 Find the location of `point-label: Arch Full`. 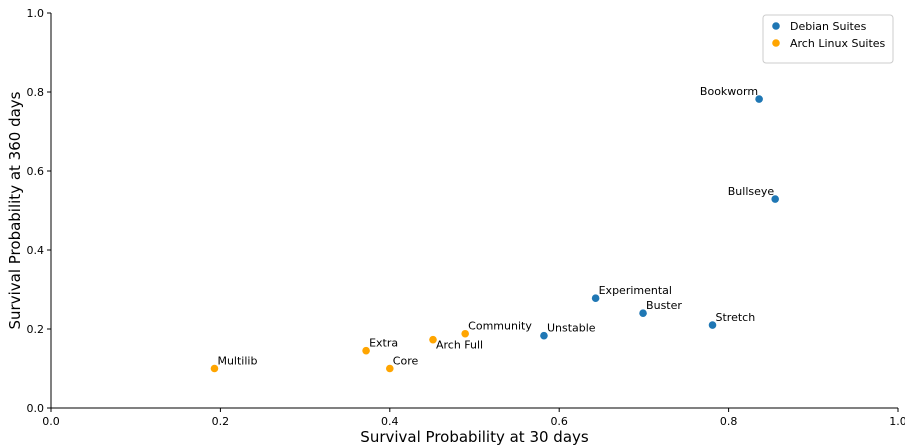

point-label: Arch Full is located at coordinates (459, 345).